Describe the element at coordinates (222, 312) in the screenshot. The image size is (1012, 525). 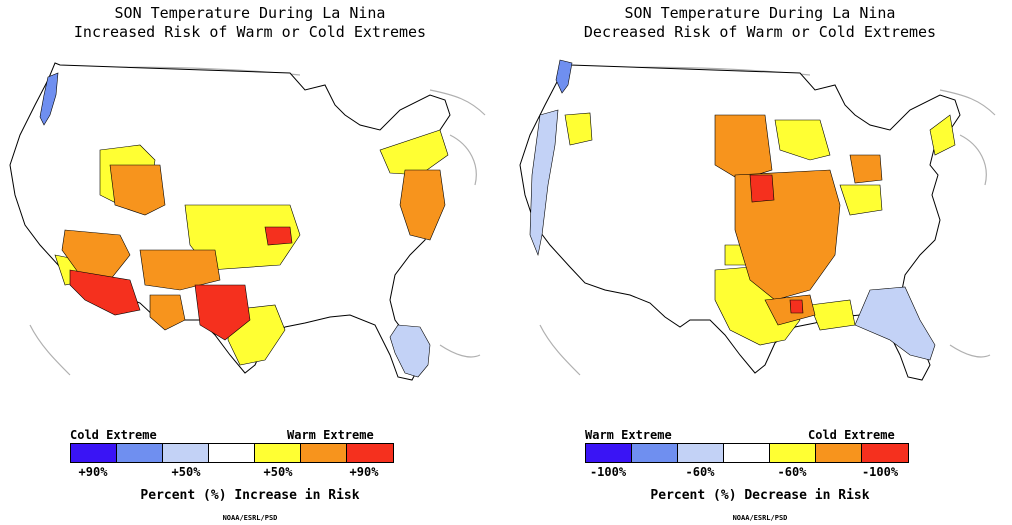
I see `left-region-red-nm-tx` at that location.